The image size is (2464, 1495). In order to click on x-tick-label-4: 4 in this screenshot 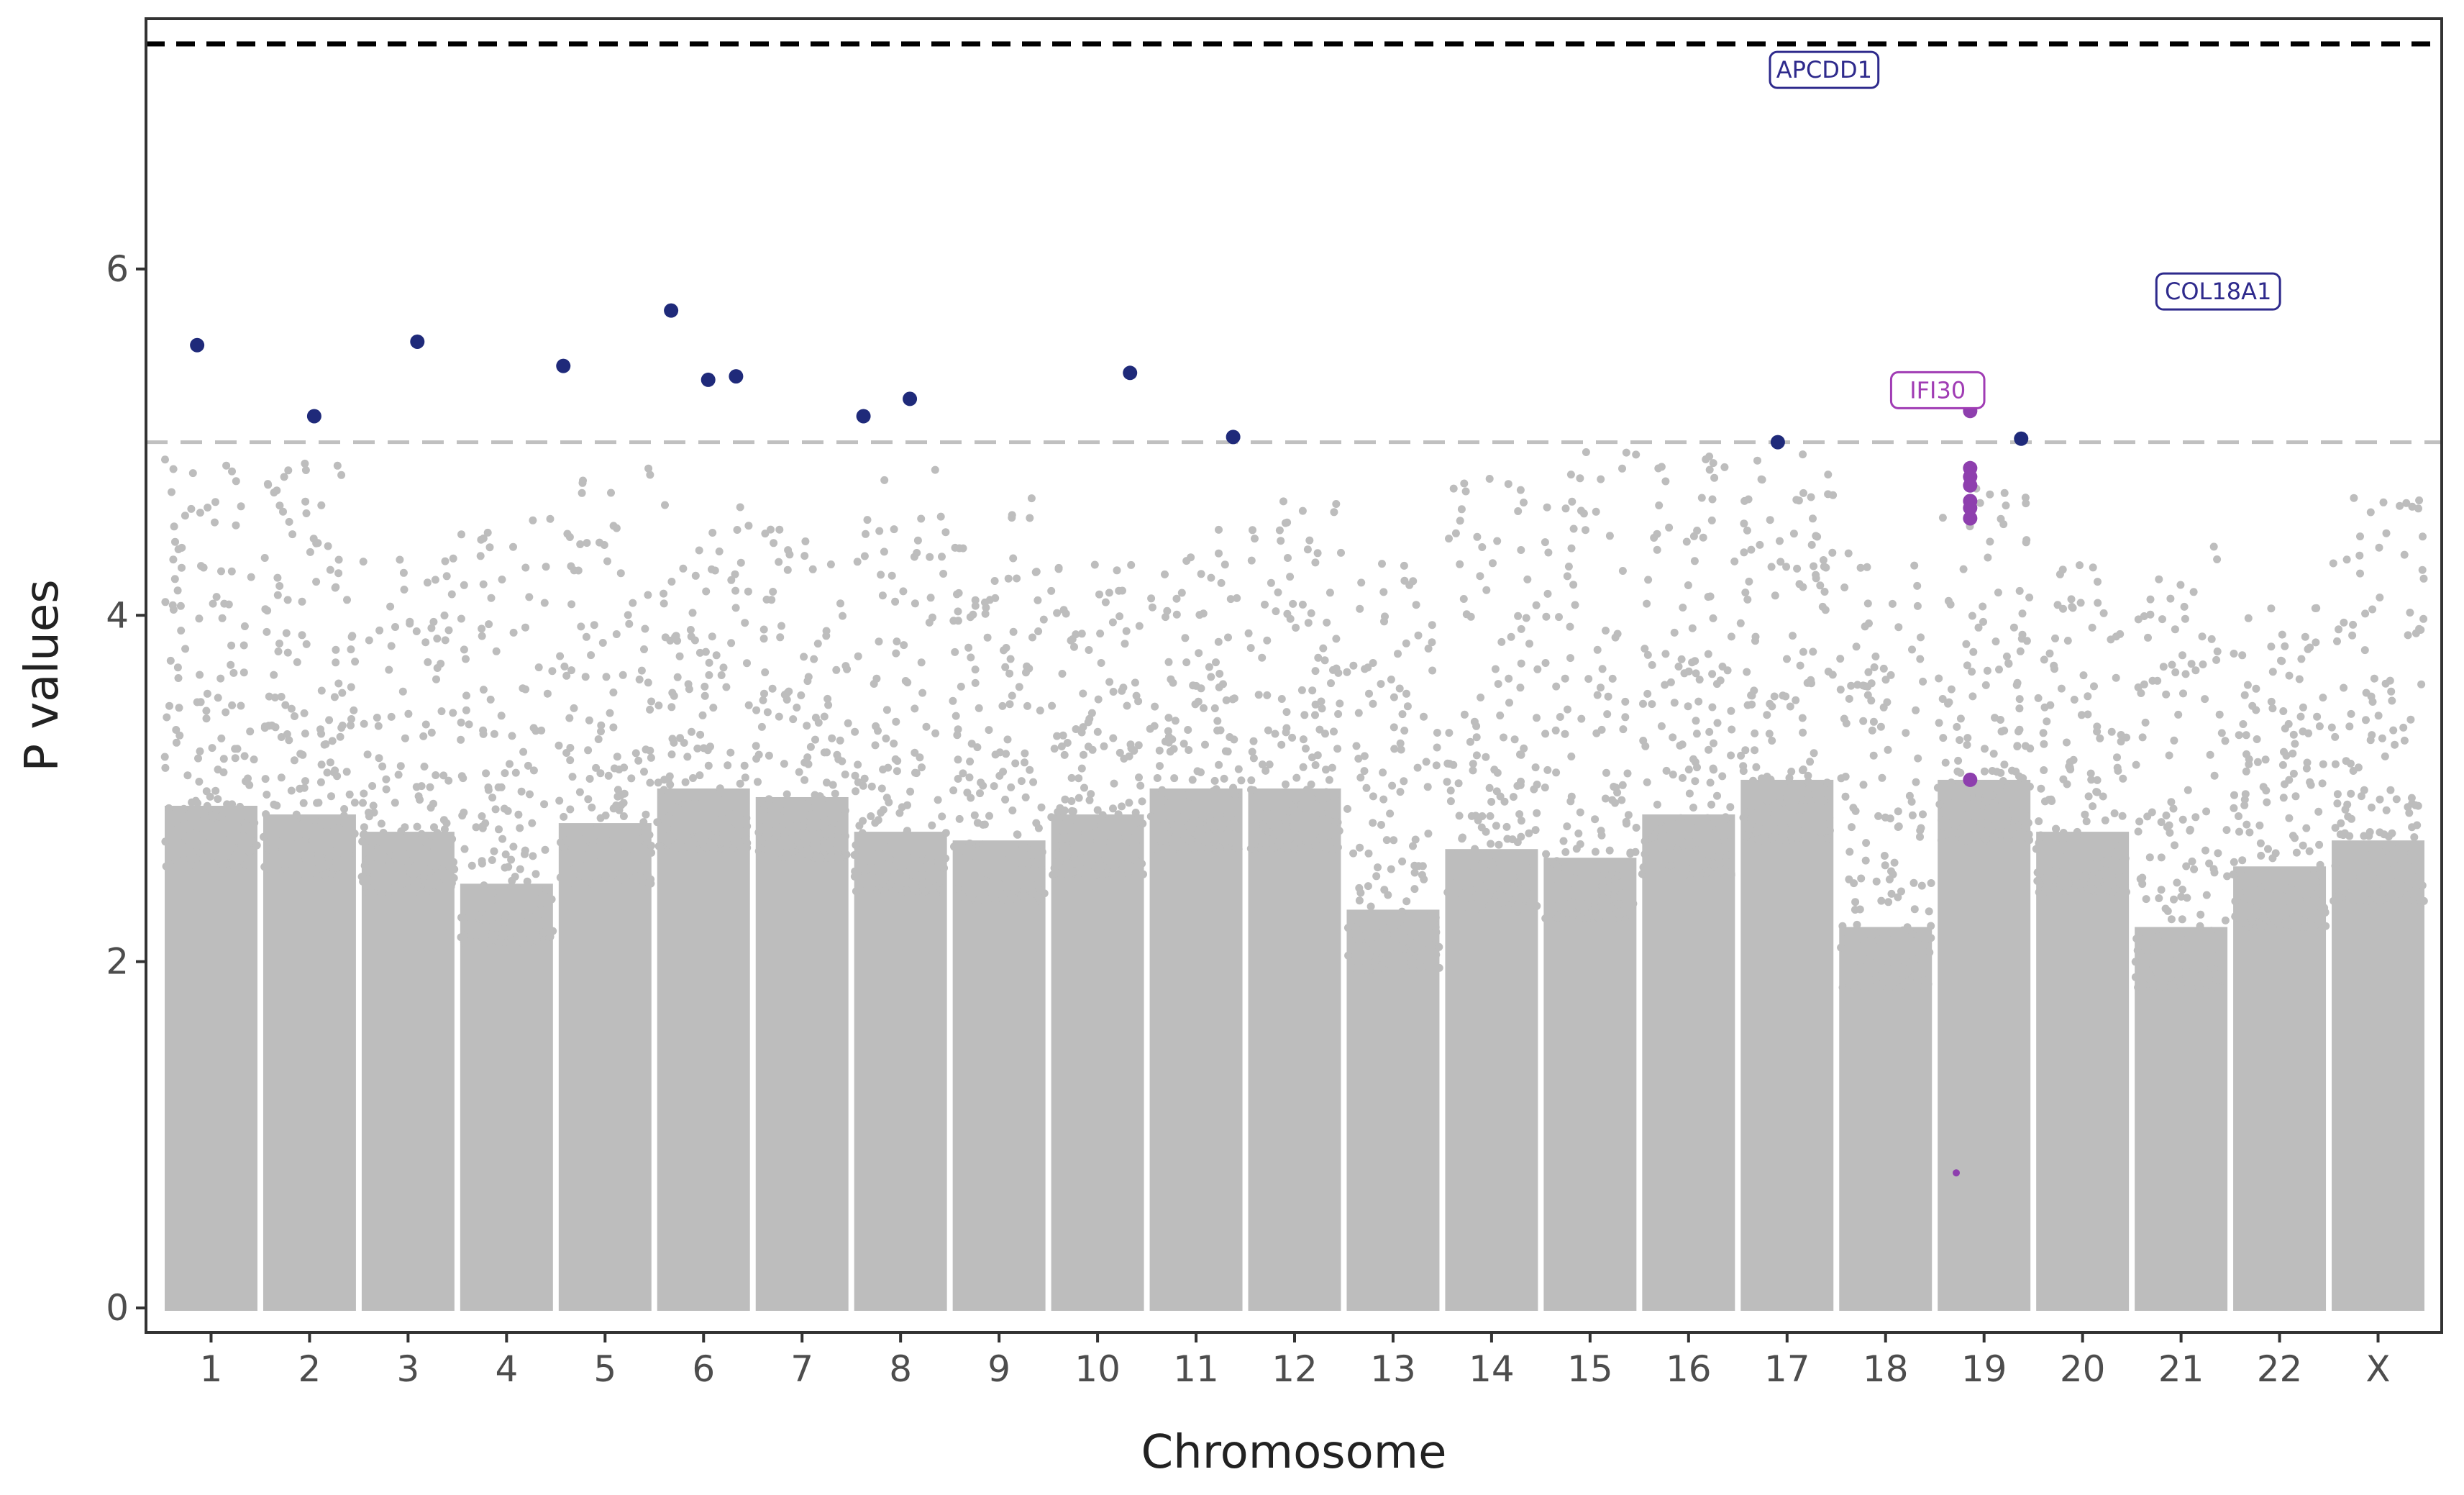, I will do `click(506, 1369)`.